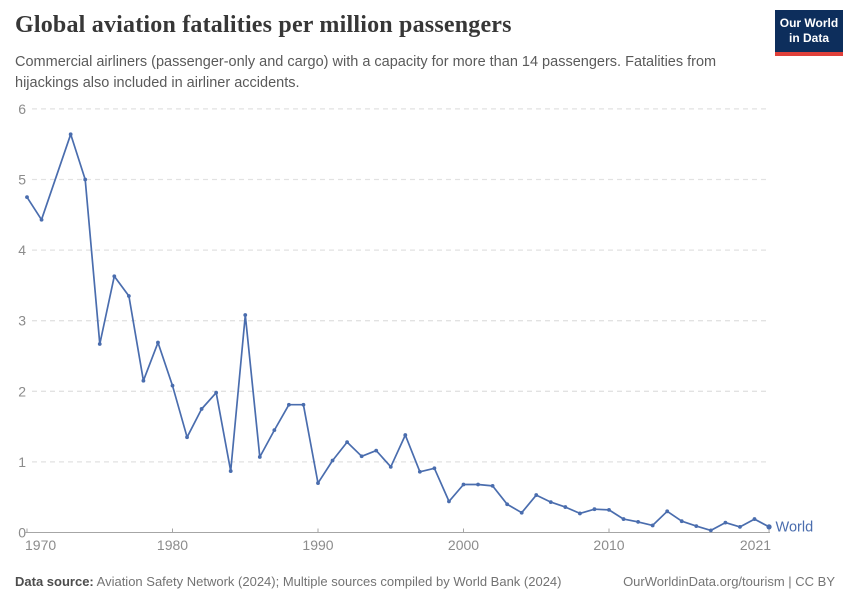 The width and height of the screenshot is (850, 600). What do you see at coordinates (22, 391) in the screenshot?
I see `y-tick-label: 2` at bounding box center [22, 391].